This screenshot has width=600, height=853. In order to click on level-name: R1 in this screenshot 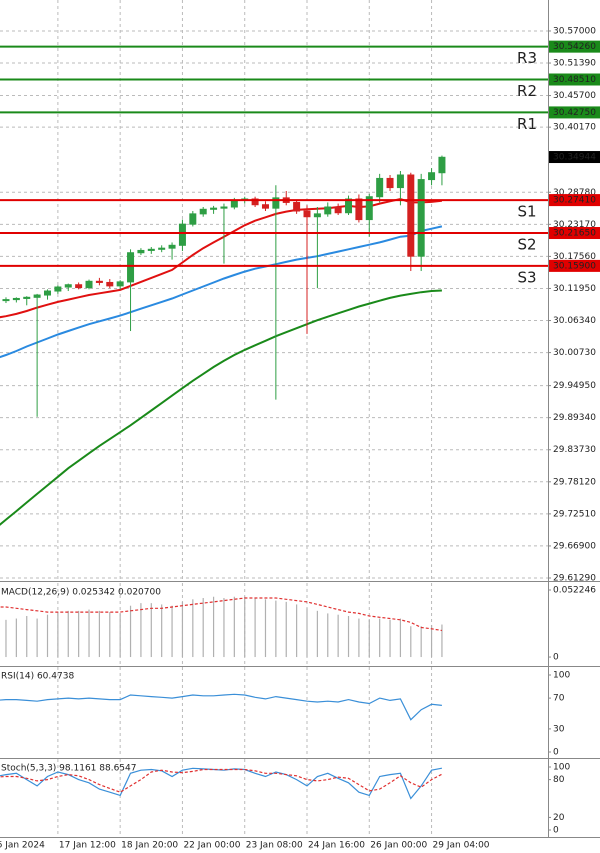, I will do `click(527, 124)`.